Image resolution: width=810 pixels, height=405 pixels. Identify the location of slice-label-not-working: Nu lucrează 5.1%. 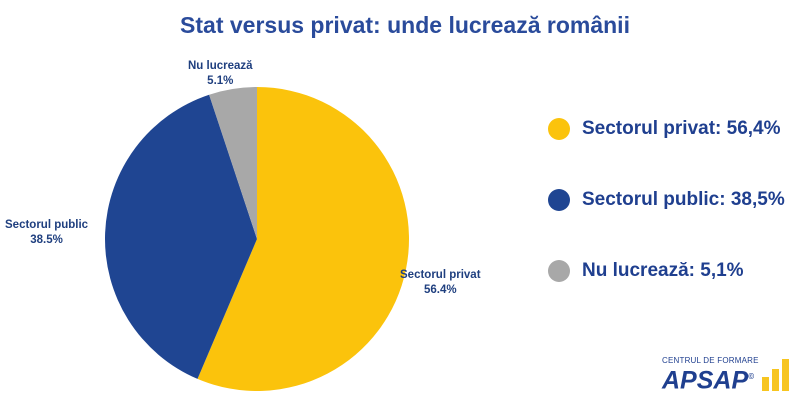
(220, 73).